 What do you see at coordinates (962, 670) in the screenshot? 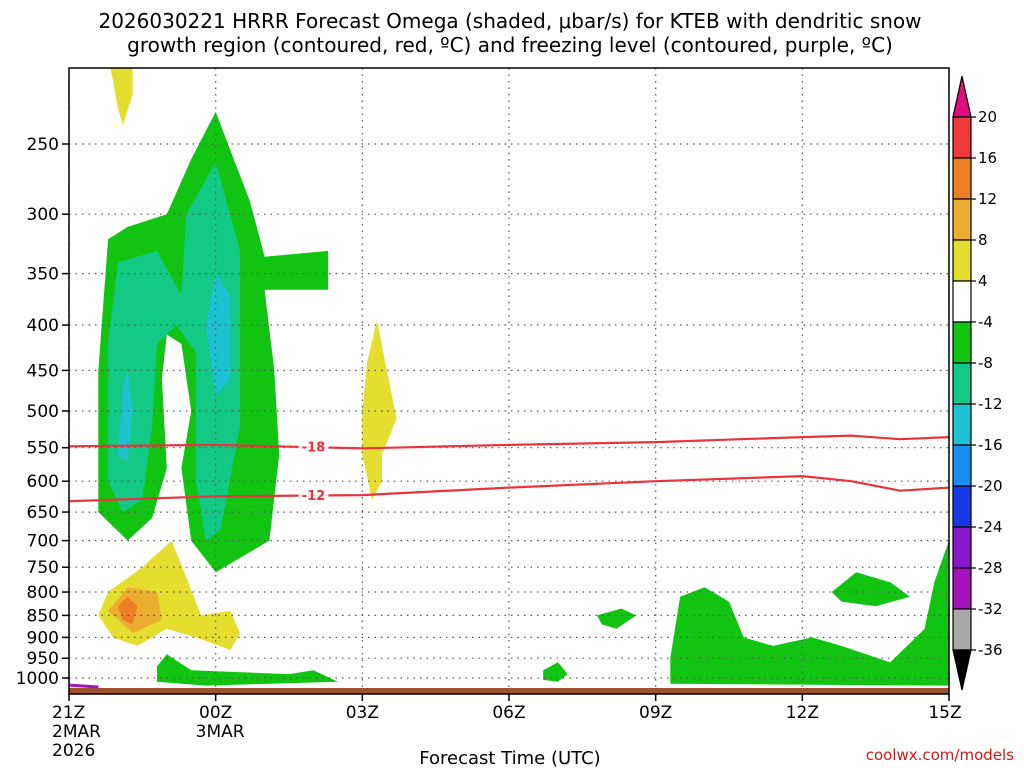
I see `colorbar-bottom-tip` at bounding box center [962, 670].